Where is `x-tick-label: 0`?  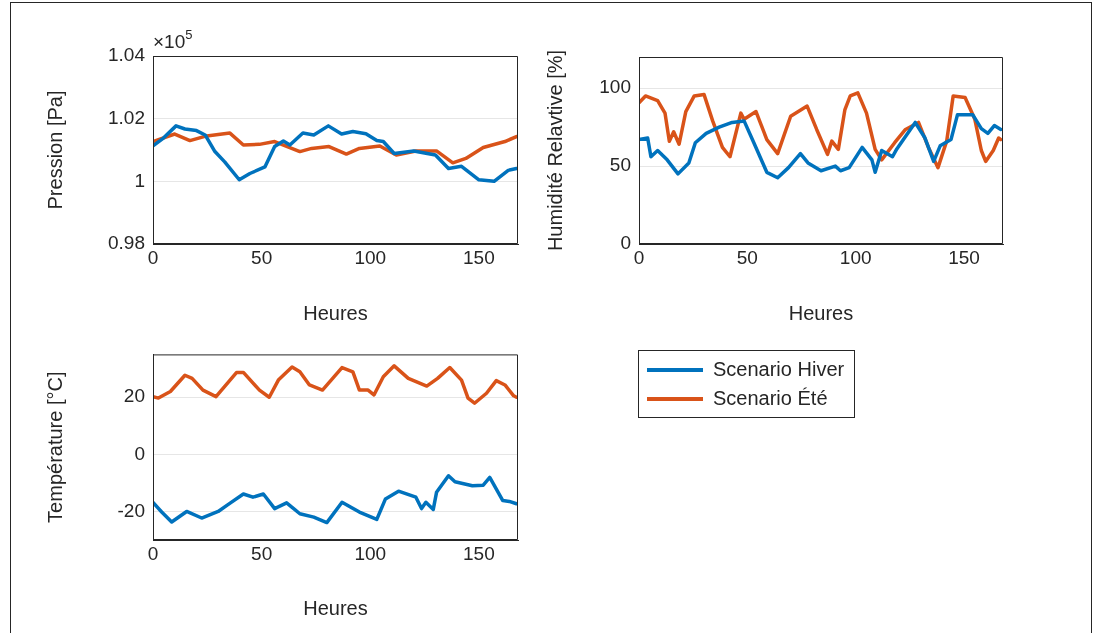 x-tick-label: 0 is located at coordinates (639, 257).